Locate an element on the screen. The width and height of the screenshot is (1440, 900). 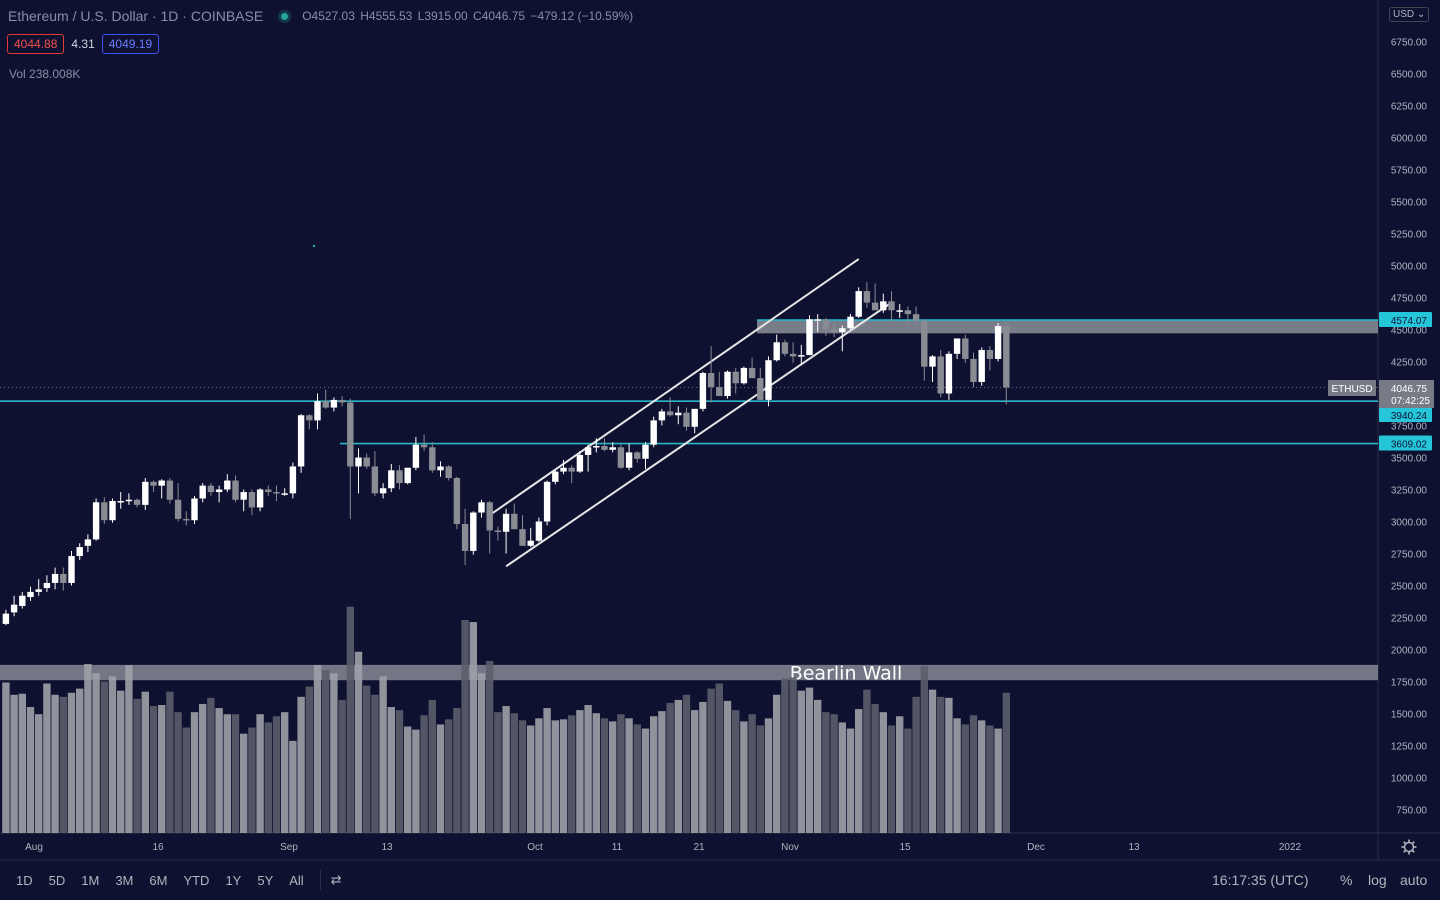
alert-marker is located at coordinates (314, 246).